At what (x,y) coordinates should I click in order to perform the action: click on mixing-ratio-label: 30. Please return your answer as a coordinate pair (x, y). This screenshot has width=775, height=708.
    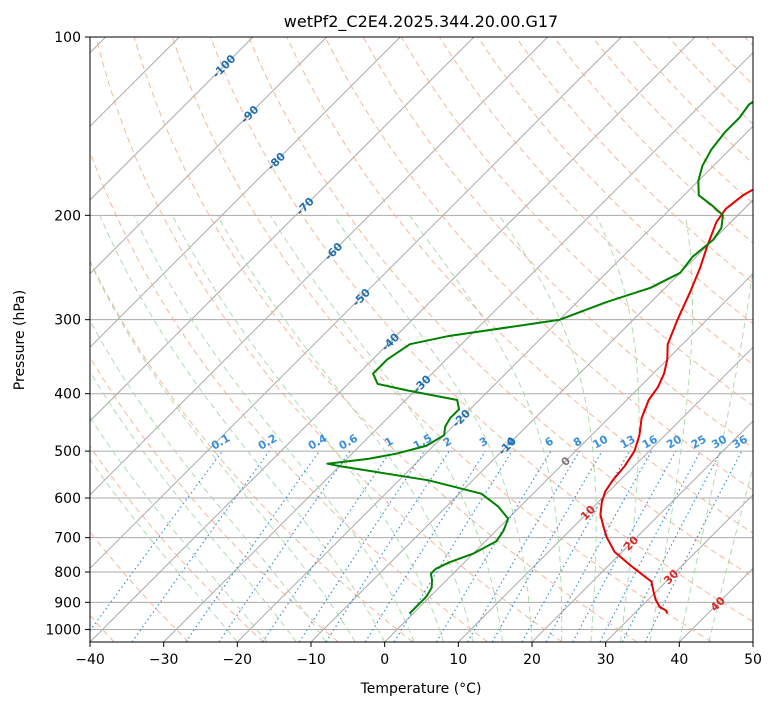
    Looking at the image, I should click on (719, 441).